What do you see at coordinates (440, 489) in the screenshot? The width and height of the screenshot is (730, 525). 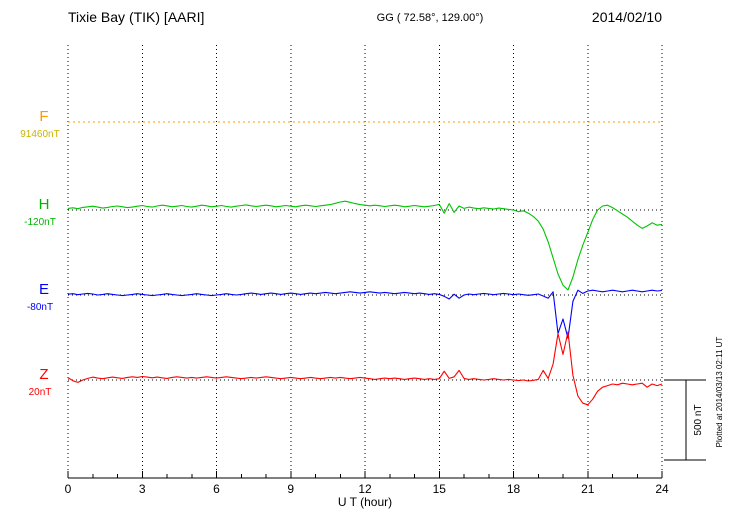 I see `x-tick-label: 15` at bounding box center [440, 489].